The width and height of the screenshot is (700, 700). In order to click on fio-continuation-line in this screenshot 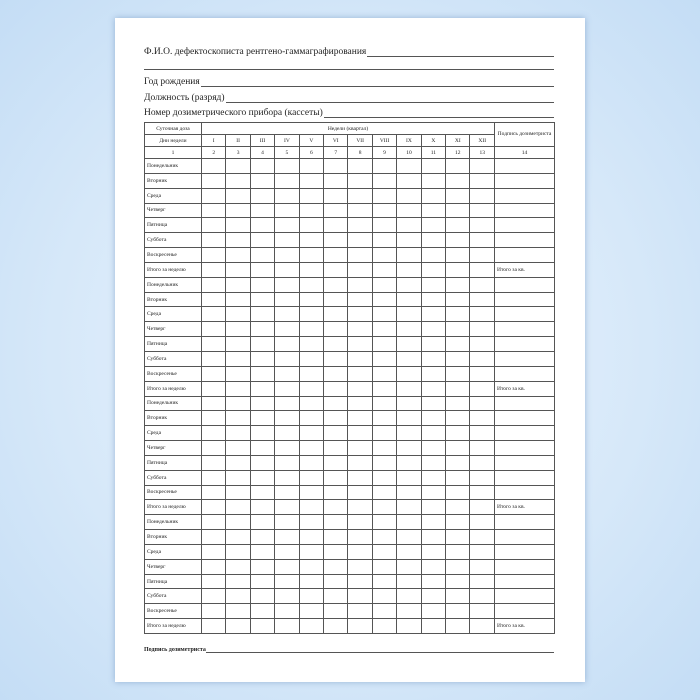, I will do `click(349, 69)`.